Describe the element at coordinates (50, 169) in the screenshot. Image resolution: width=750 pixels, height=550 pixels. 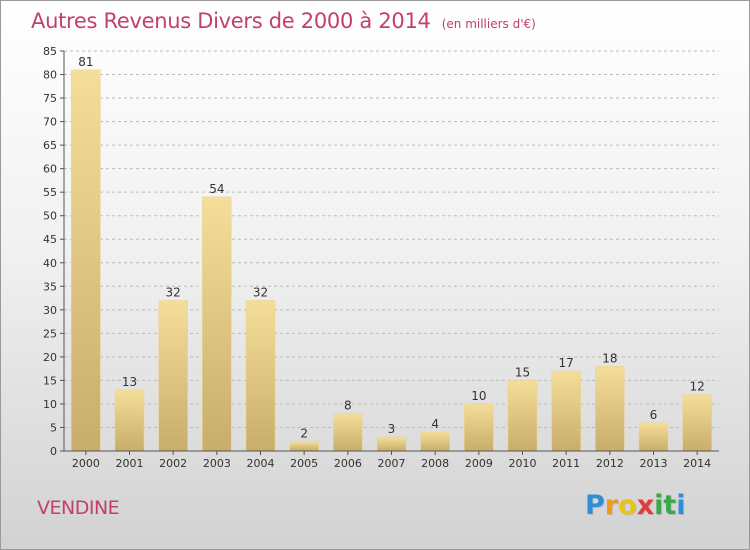
I see `y-tick-label: 60` at that location.